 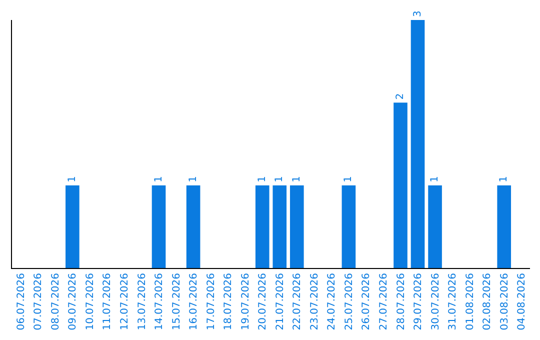 What do you see at coordinates (400, 96) in the screenshot?
I see `data-label: 2` at bounding box center [400, 96].